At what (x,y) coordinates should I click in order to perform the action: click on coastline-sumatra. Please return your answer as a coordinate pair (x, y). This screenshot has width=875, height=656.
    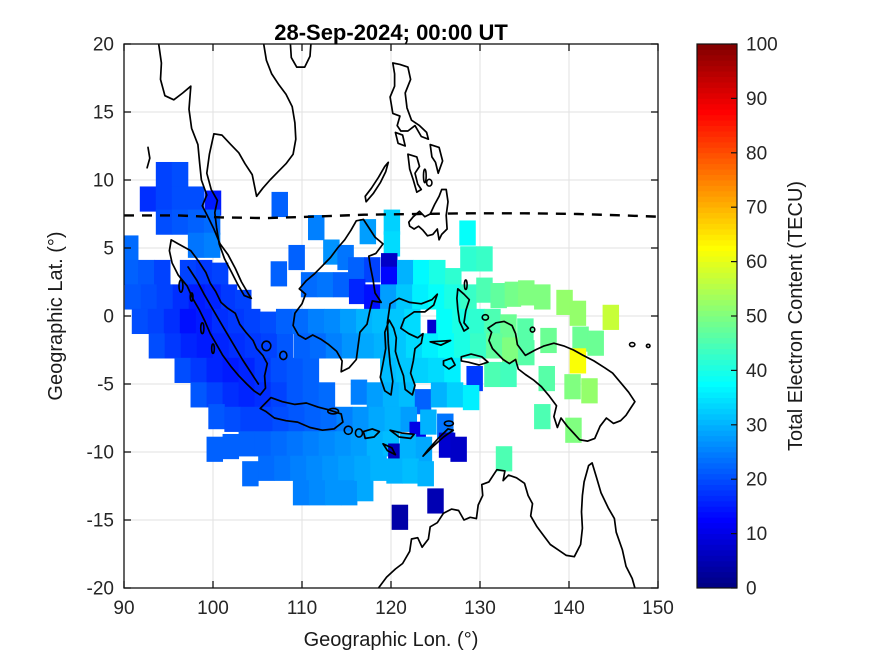
    Looking at the image, I should click on (218, 317).